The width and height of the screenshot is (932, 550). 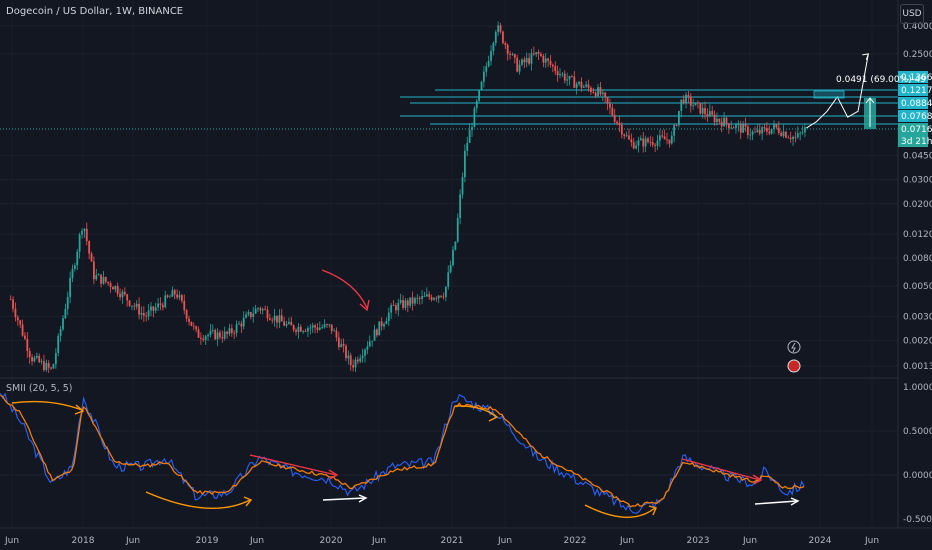 What do you see at coordinates (917, 317) in the screenshot?
I see `y-tick-label: 0.0030` at bounding box center [917, 317].